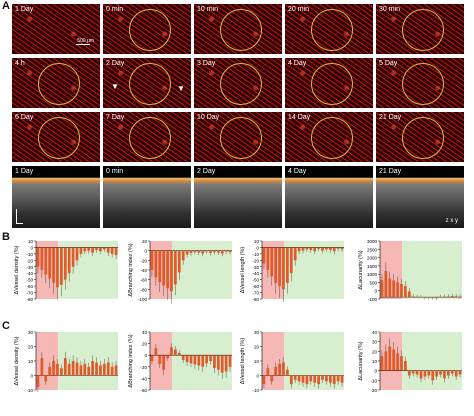 The height and width of the screenshot is (416, 474). What do you see at coordinates (6, 326) in the screenshot?
I see `panel-label-c: C` at bounding box center [6, 326].